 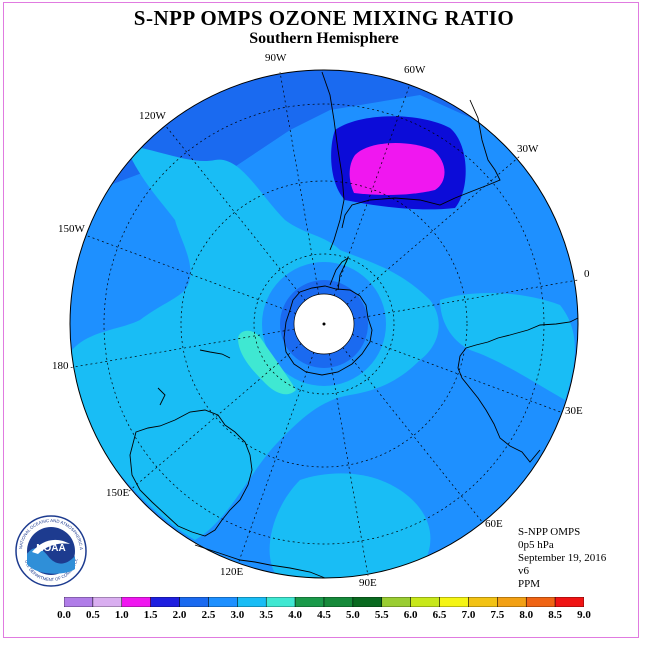 What do you see at coordinates (208, 615) in the screenshot?
I see `colorbar-tick-label: 2.5` at bounding box center [208, 615].